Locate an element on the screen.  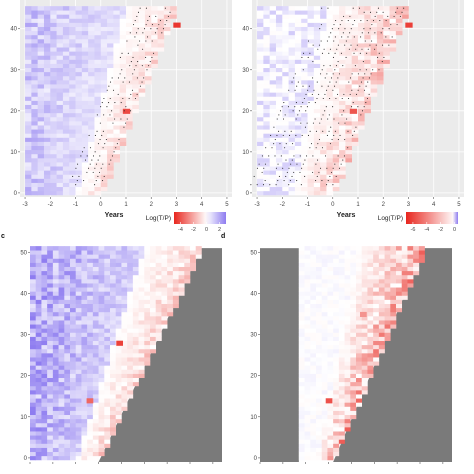
y-tick-label: 40 is located at coordinates (23, 294).